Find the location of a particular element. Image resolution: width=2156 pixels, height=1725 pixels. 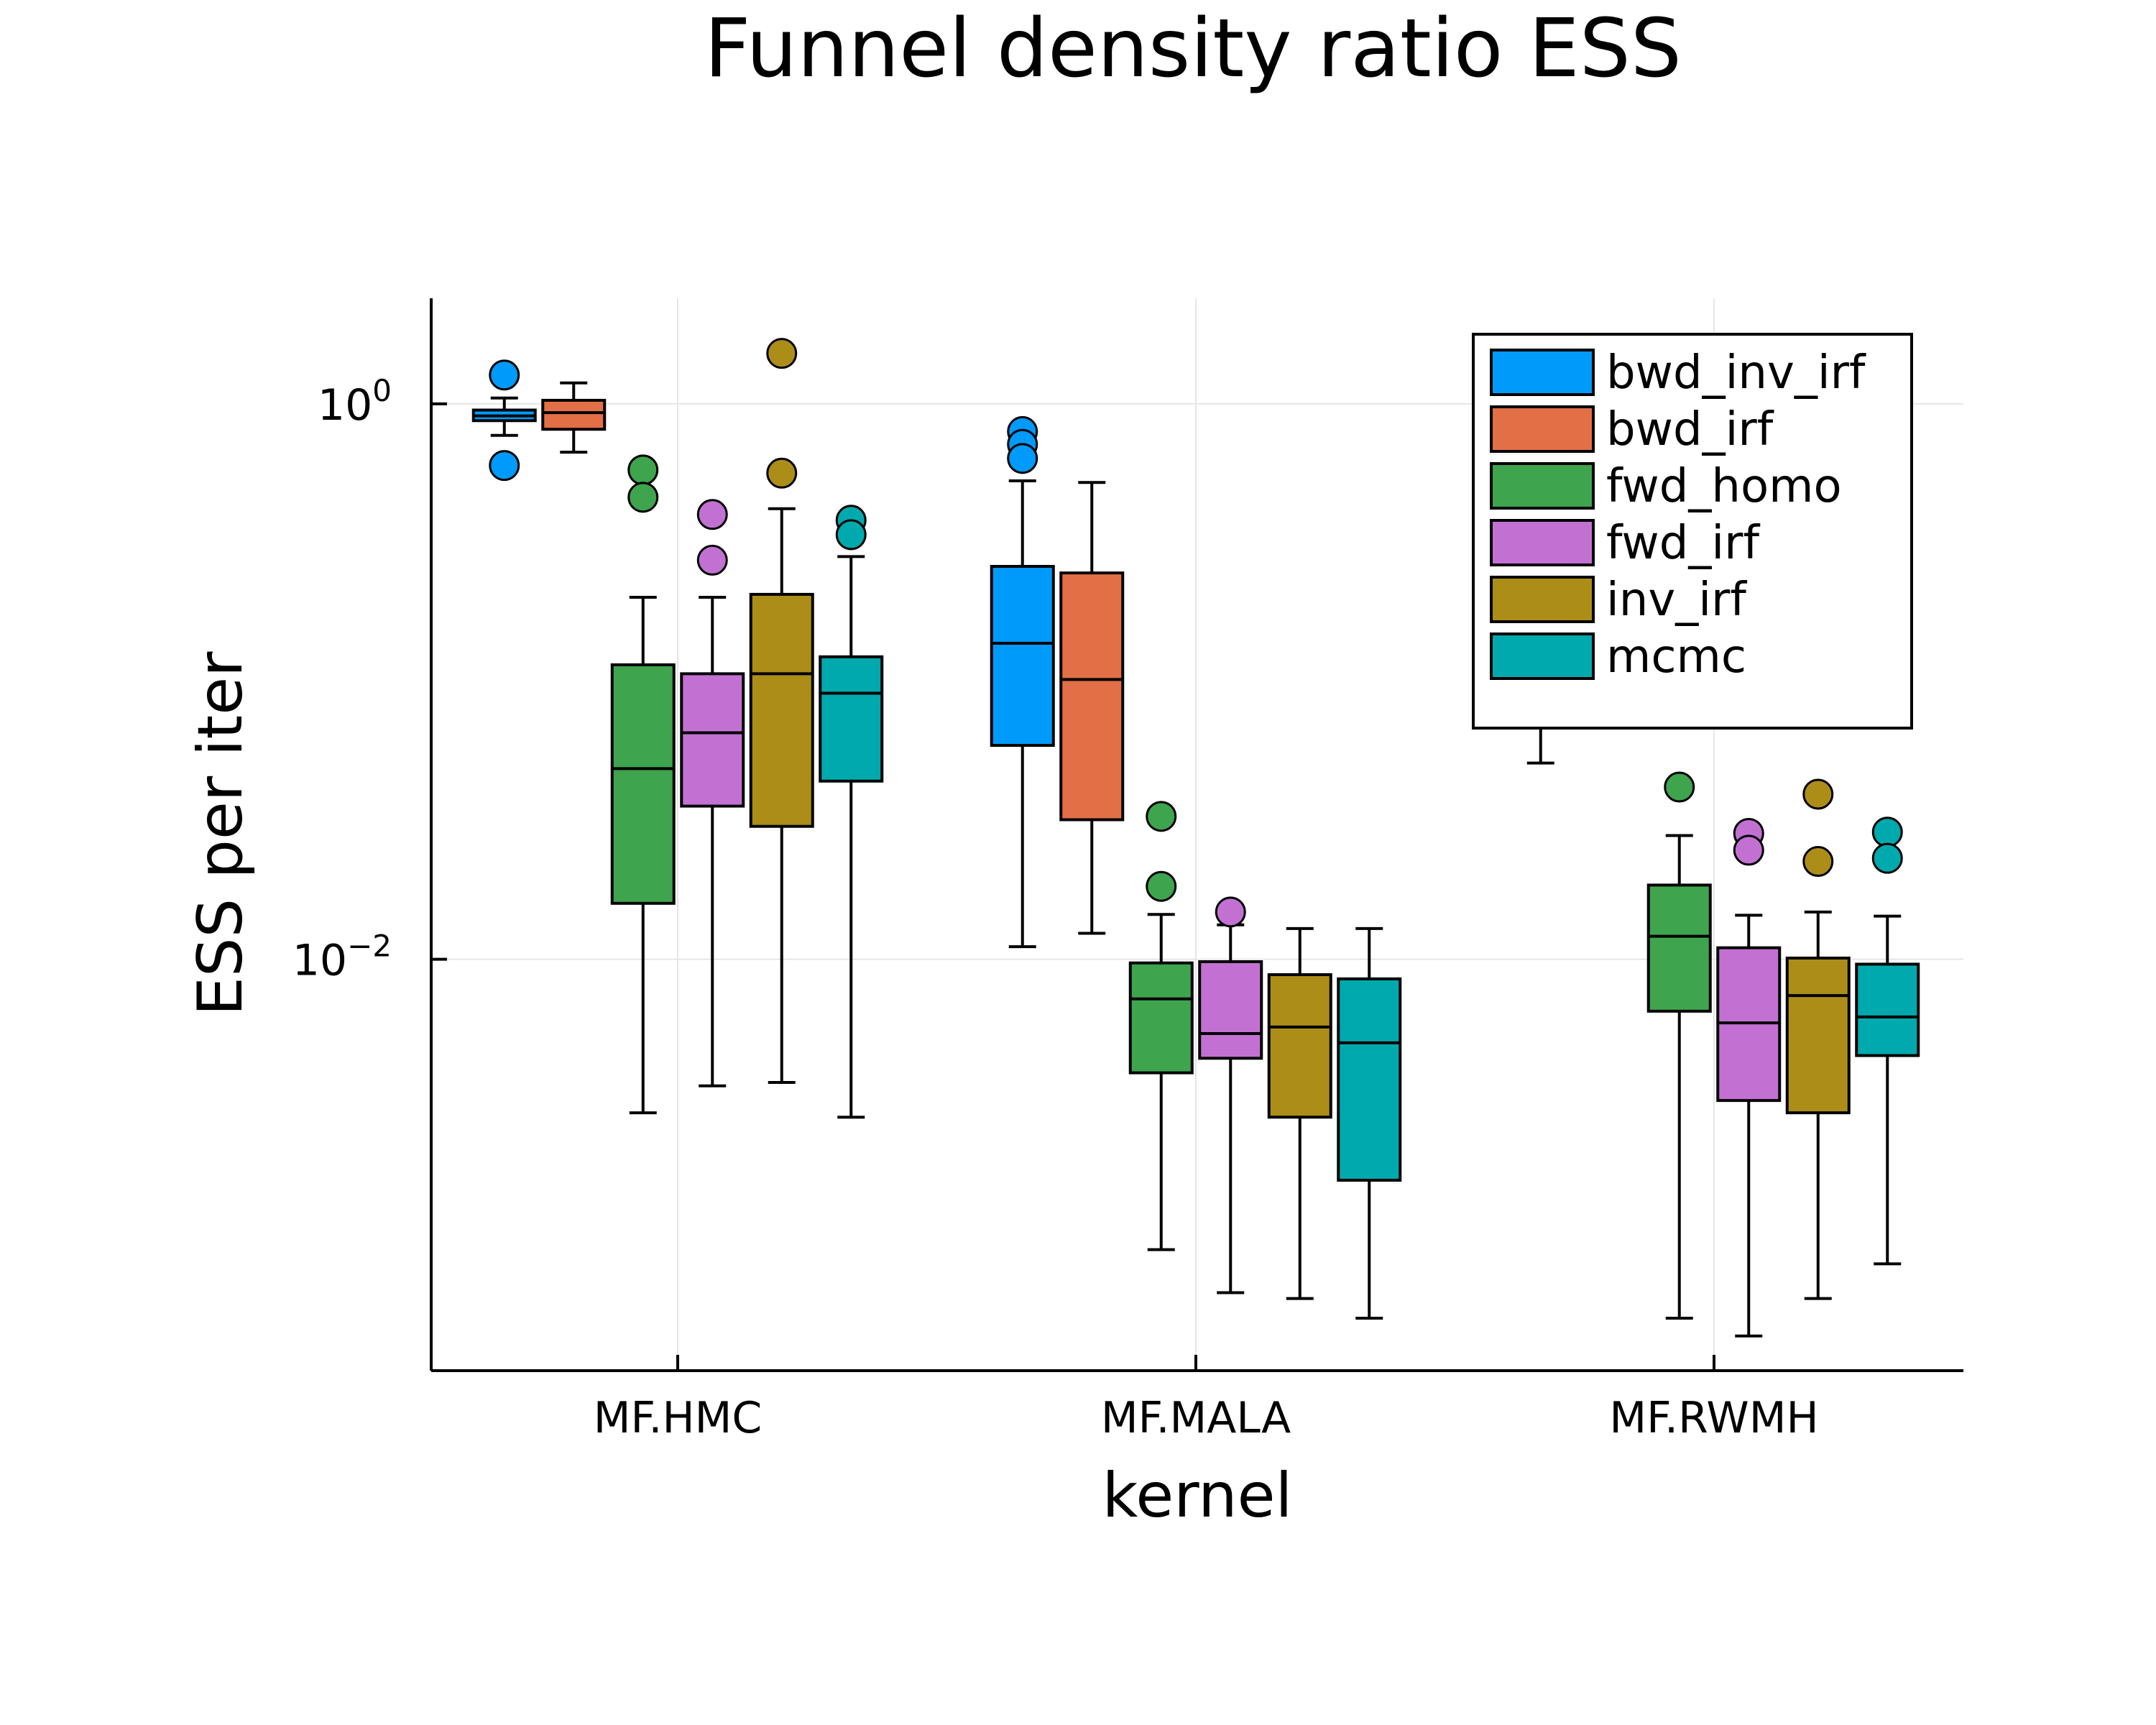

legend-item-bwd_irf: bwd_irf is located at coordinates (1632, 429).